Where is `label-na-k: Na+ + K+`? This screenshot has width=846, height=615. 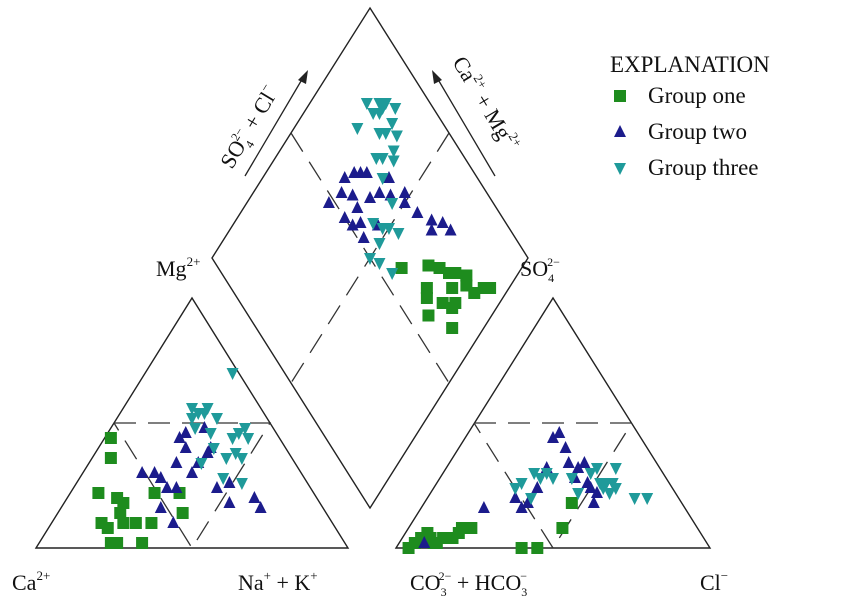 label-na-k: Na+ + K+ is located at coordinates (278, 581).